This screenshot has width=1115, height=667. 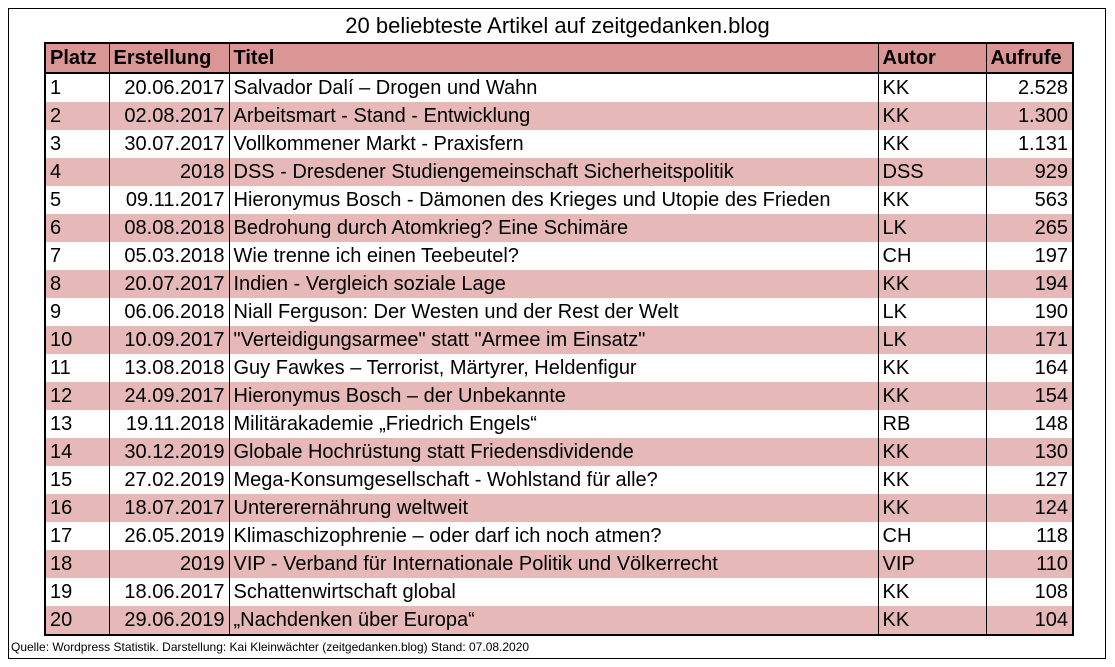 What do you see at coordinates (169, 144) in the screenshot?
I see `table-cell: 30.07.2017` at bounding box center [169, 144].